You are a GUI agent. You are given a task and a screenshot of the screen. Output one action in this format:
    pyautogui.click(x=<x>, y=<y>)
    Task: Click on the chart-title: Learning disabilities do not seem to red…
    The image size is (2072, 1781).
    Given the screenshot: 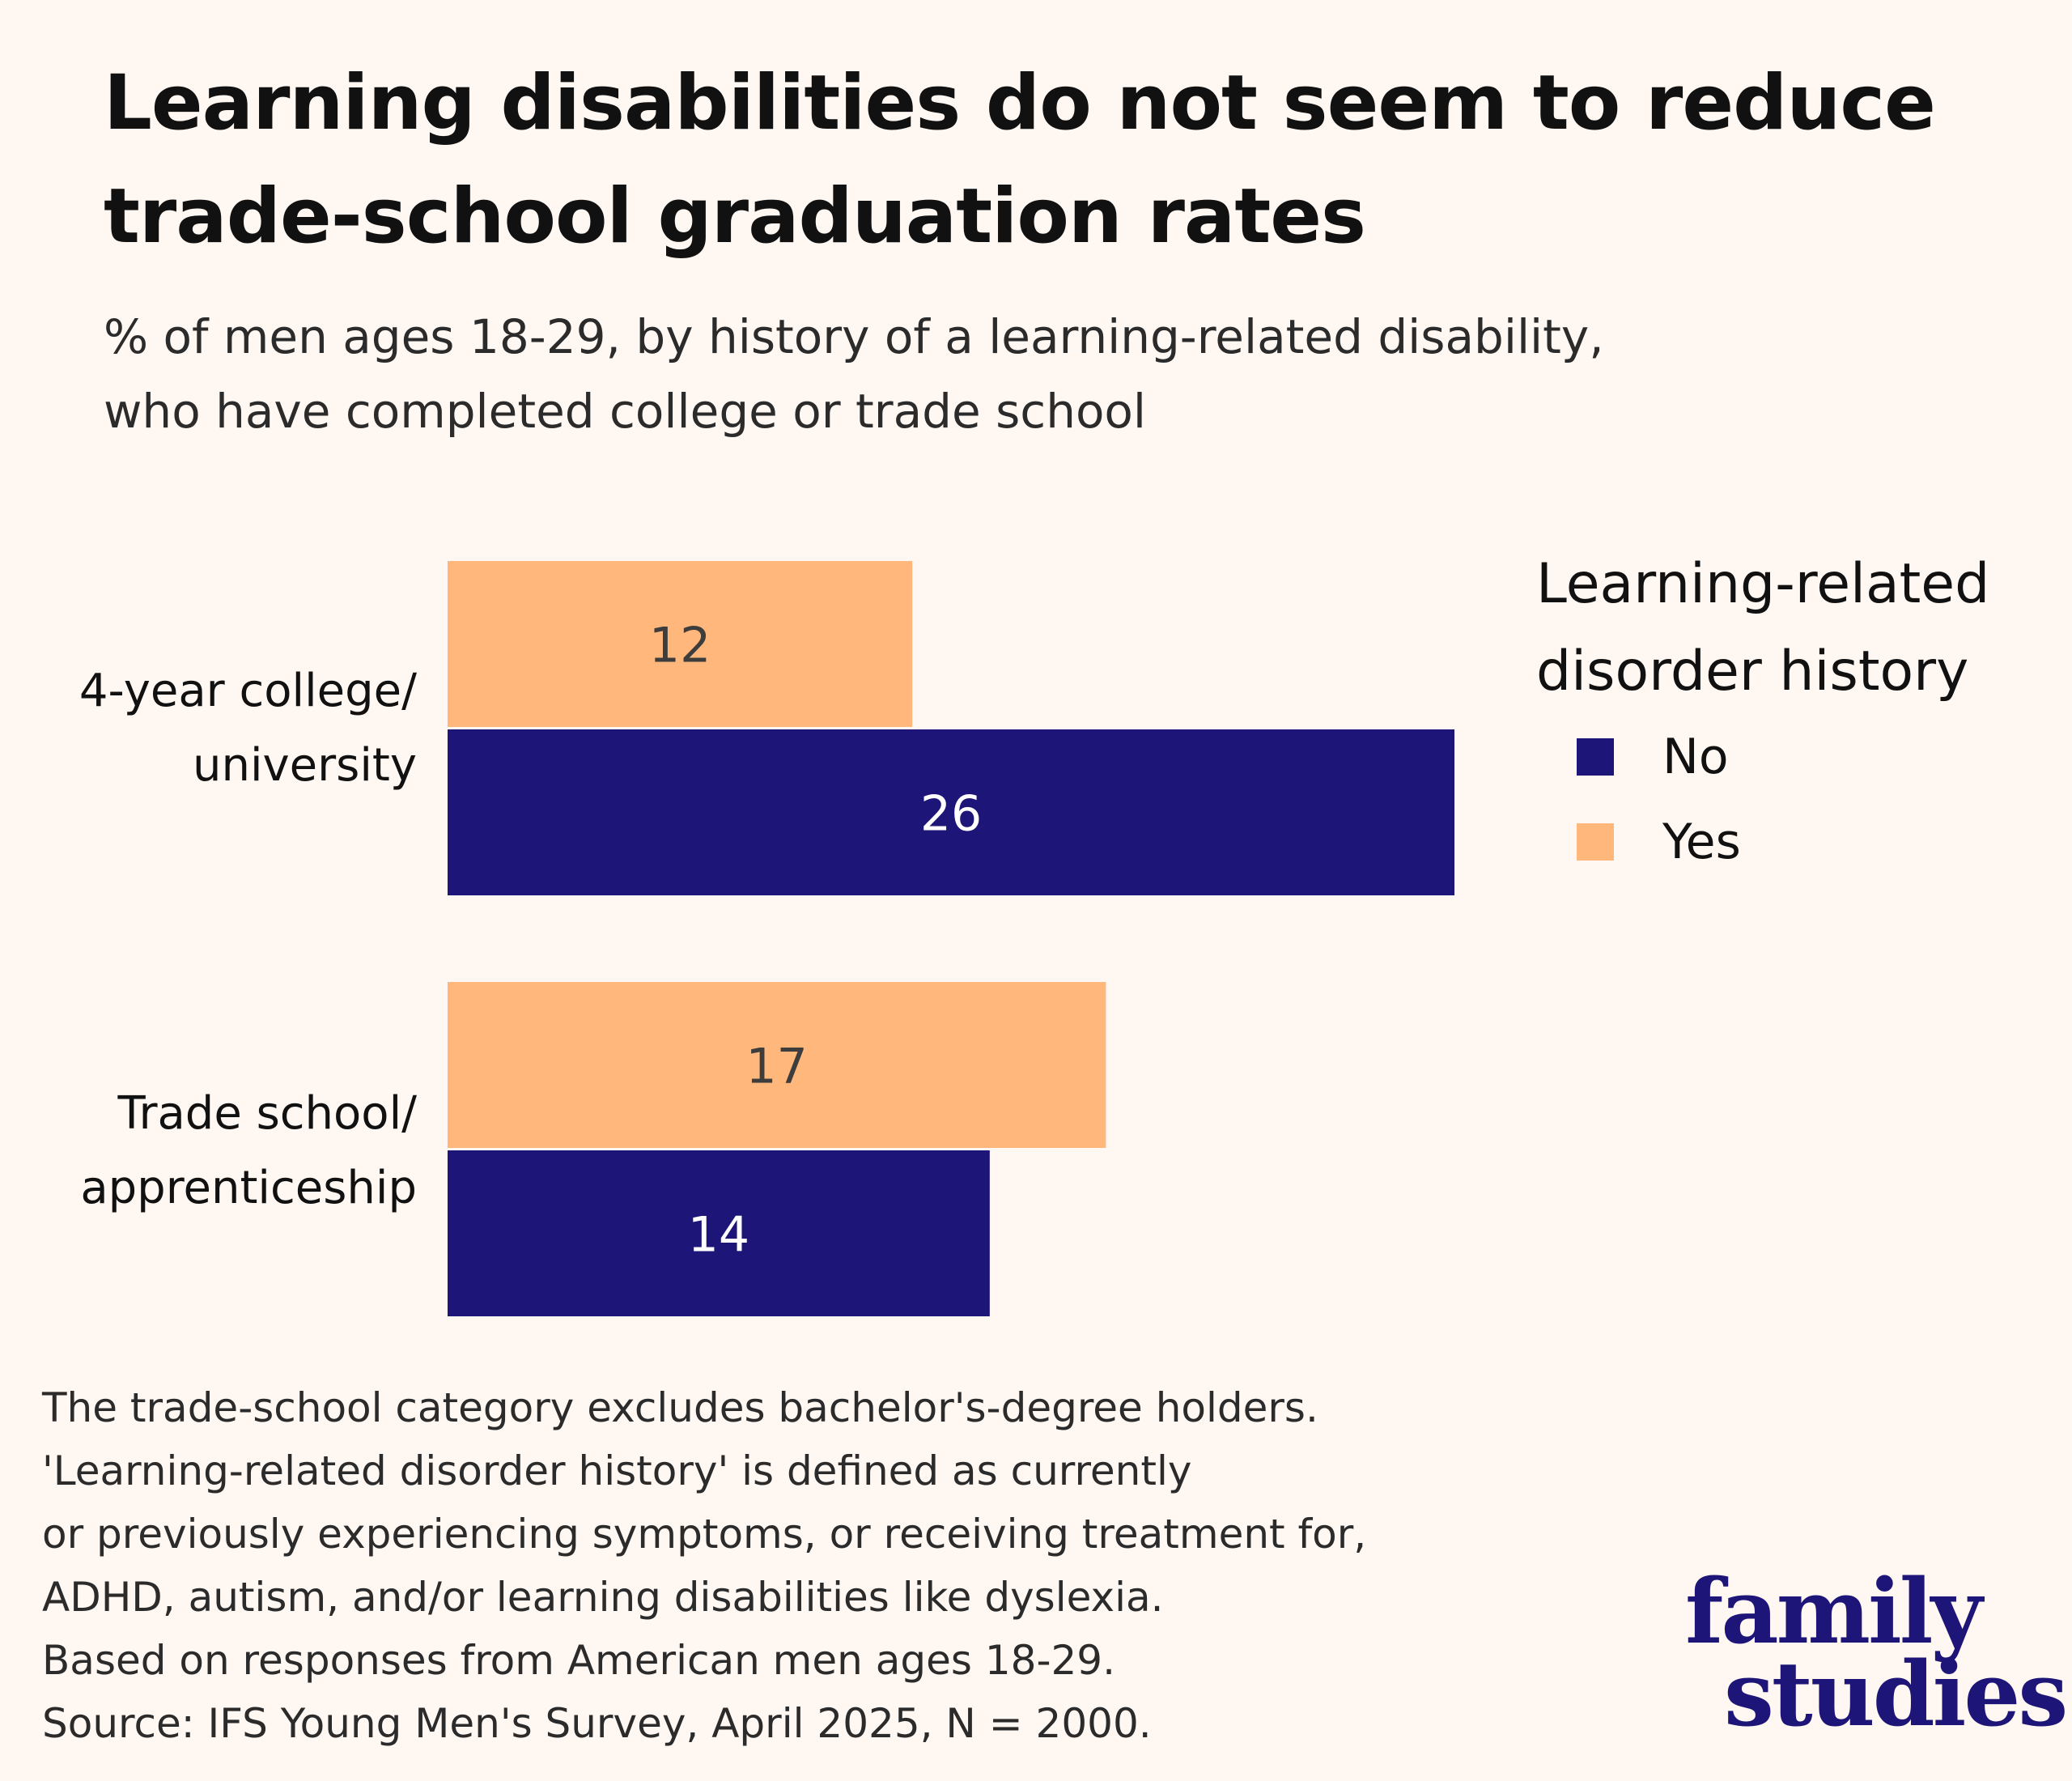 What is the action you would take?
    pyautogui.click(x=1034, y=160)
    